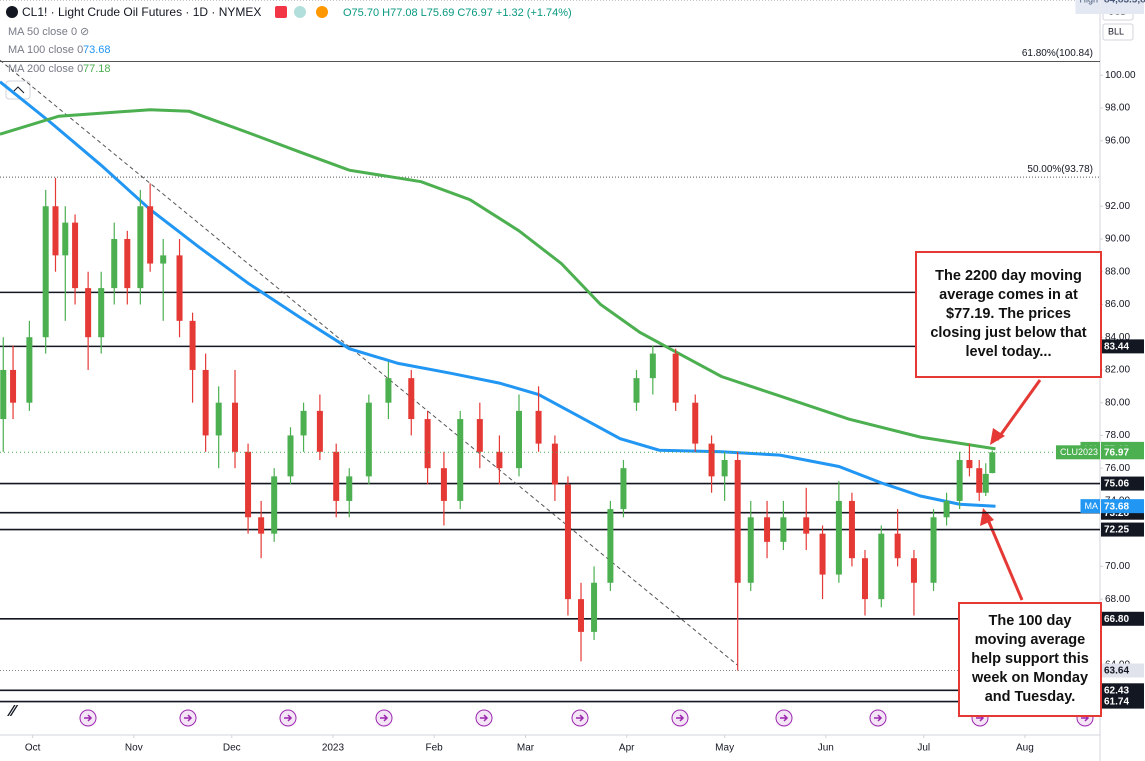  I want to click on price-badge-label: 63.64, so click(1116, 671).